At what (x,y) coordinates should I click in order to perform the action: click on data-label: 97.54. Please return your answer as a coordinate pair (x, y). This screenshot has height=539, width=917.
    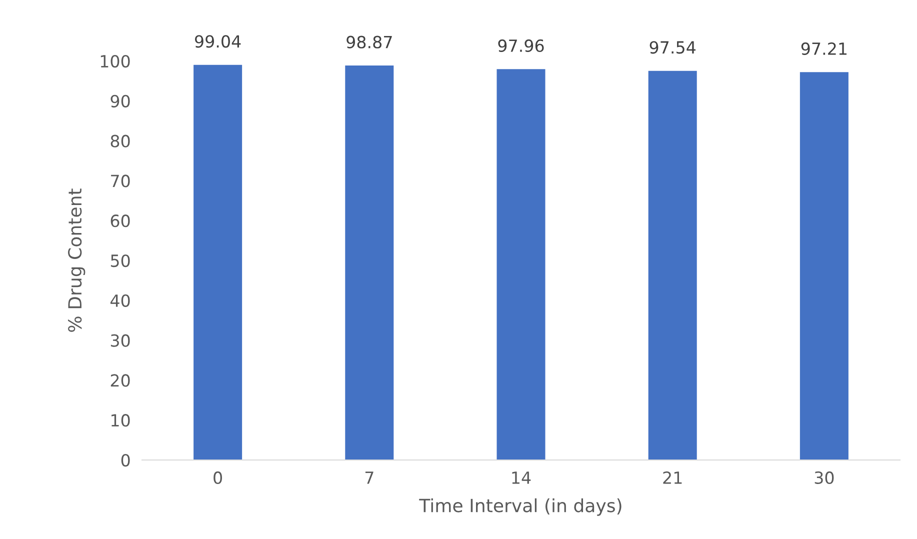
    Looking at the image, I should click on (673, 47).